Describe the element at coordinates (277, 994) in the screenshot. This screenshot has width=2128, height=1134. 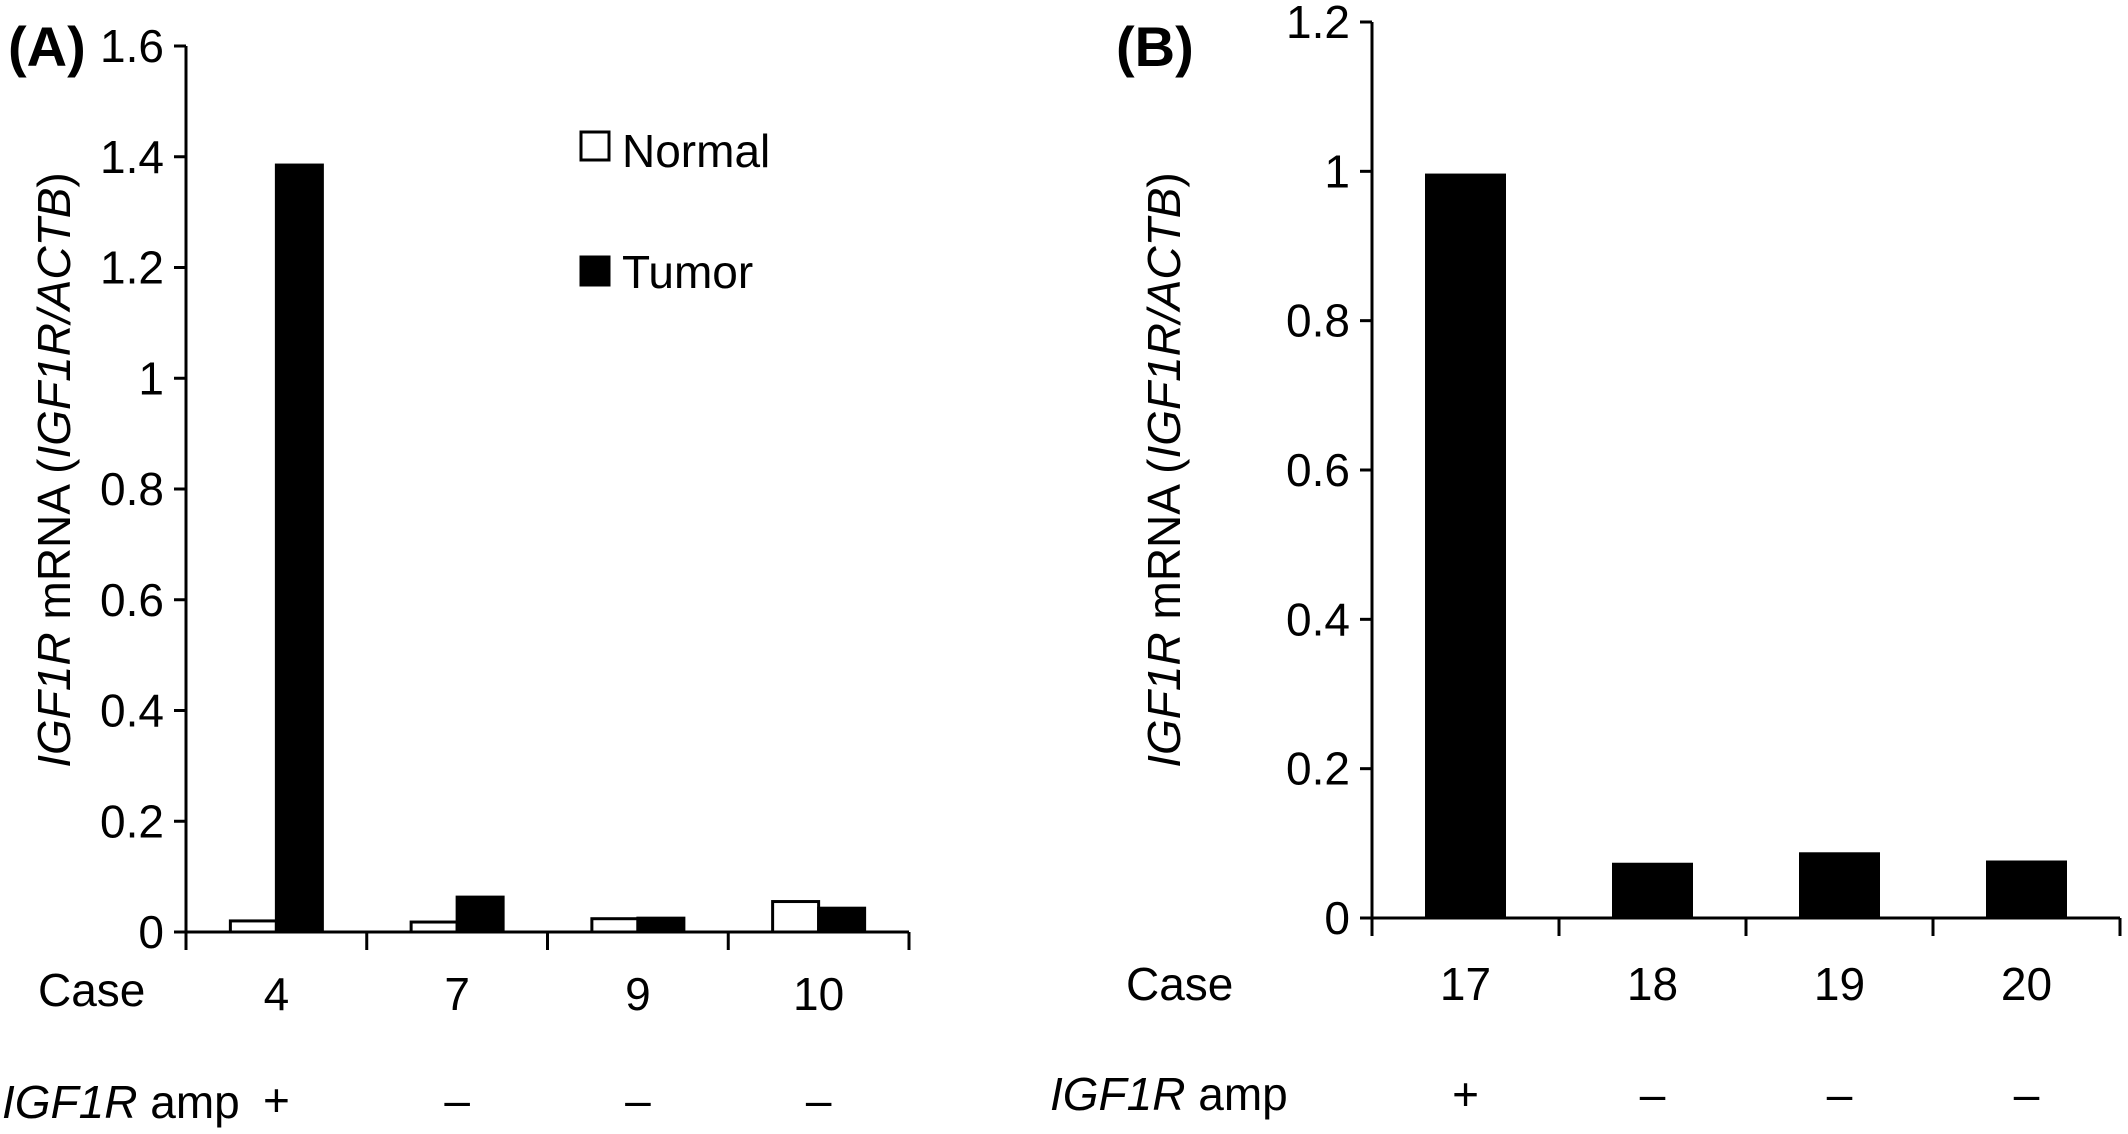
I see `x-category-label: 4` at that location.